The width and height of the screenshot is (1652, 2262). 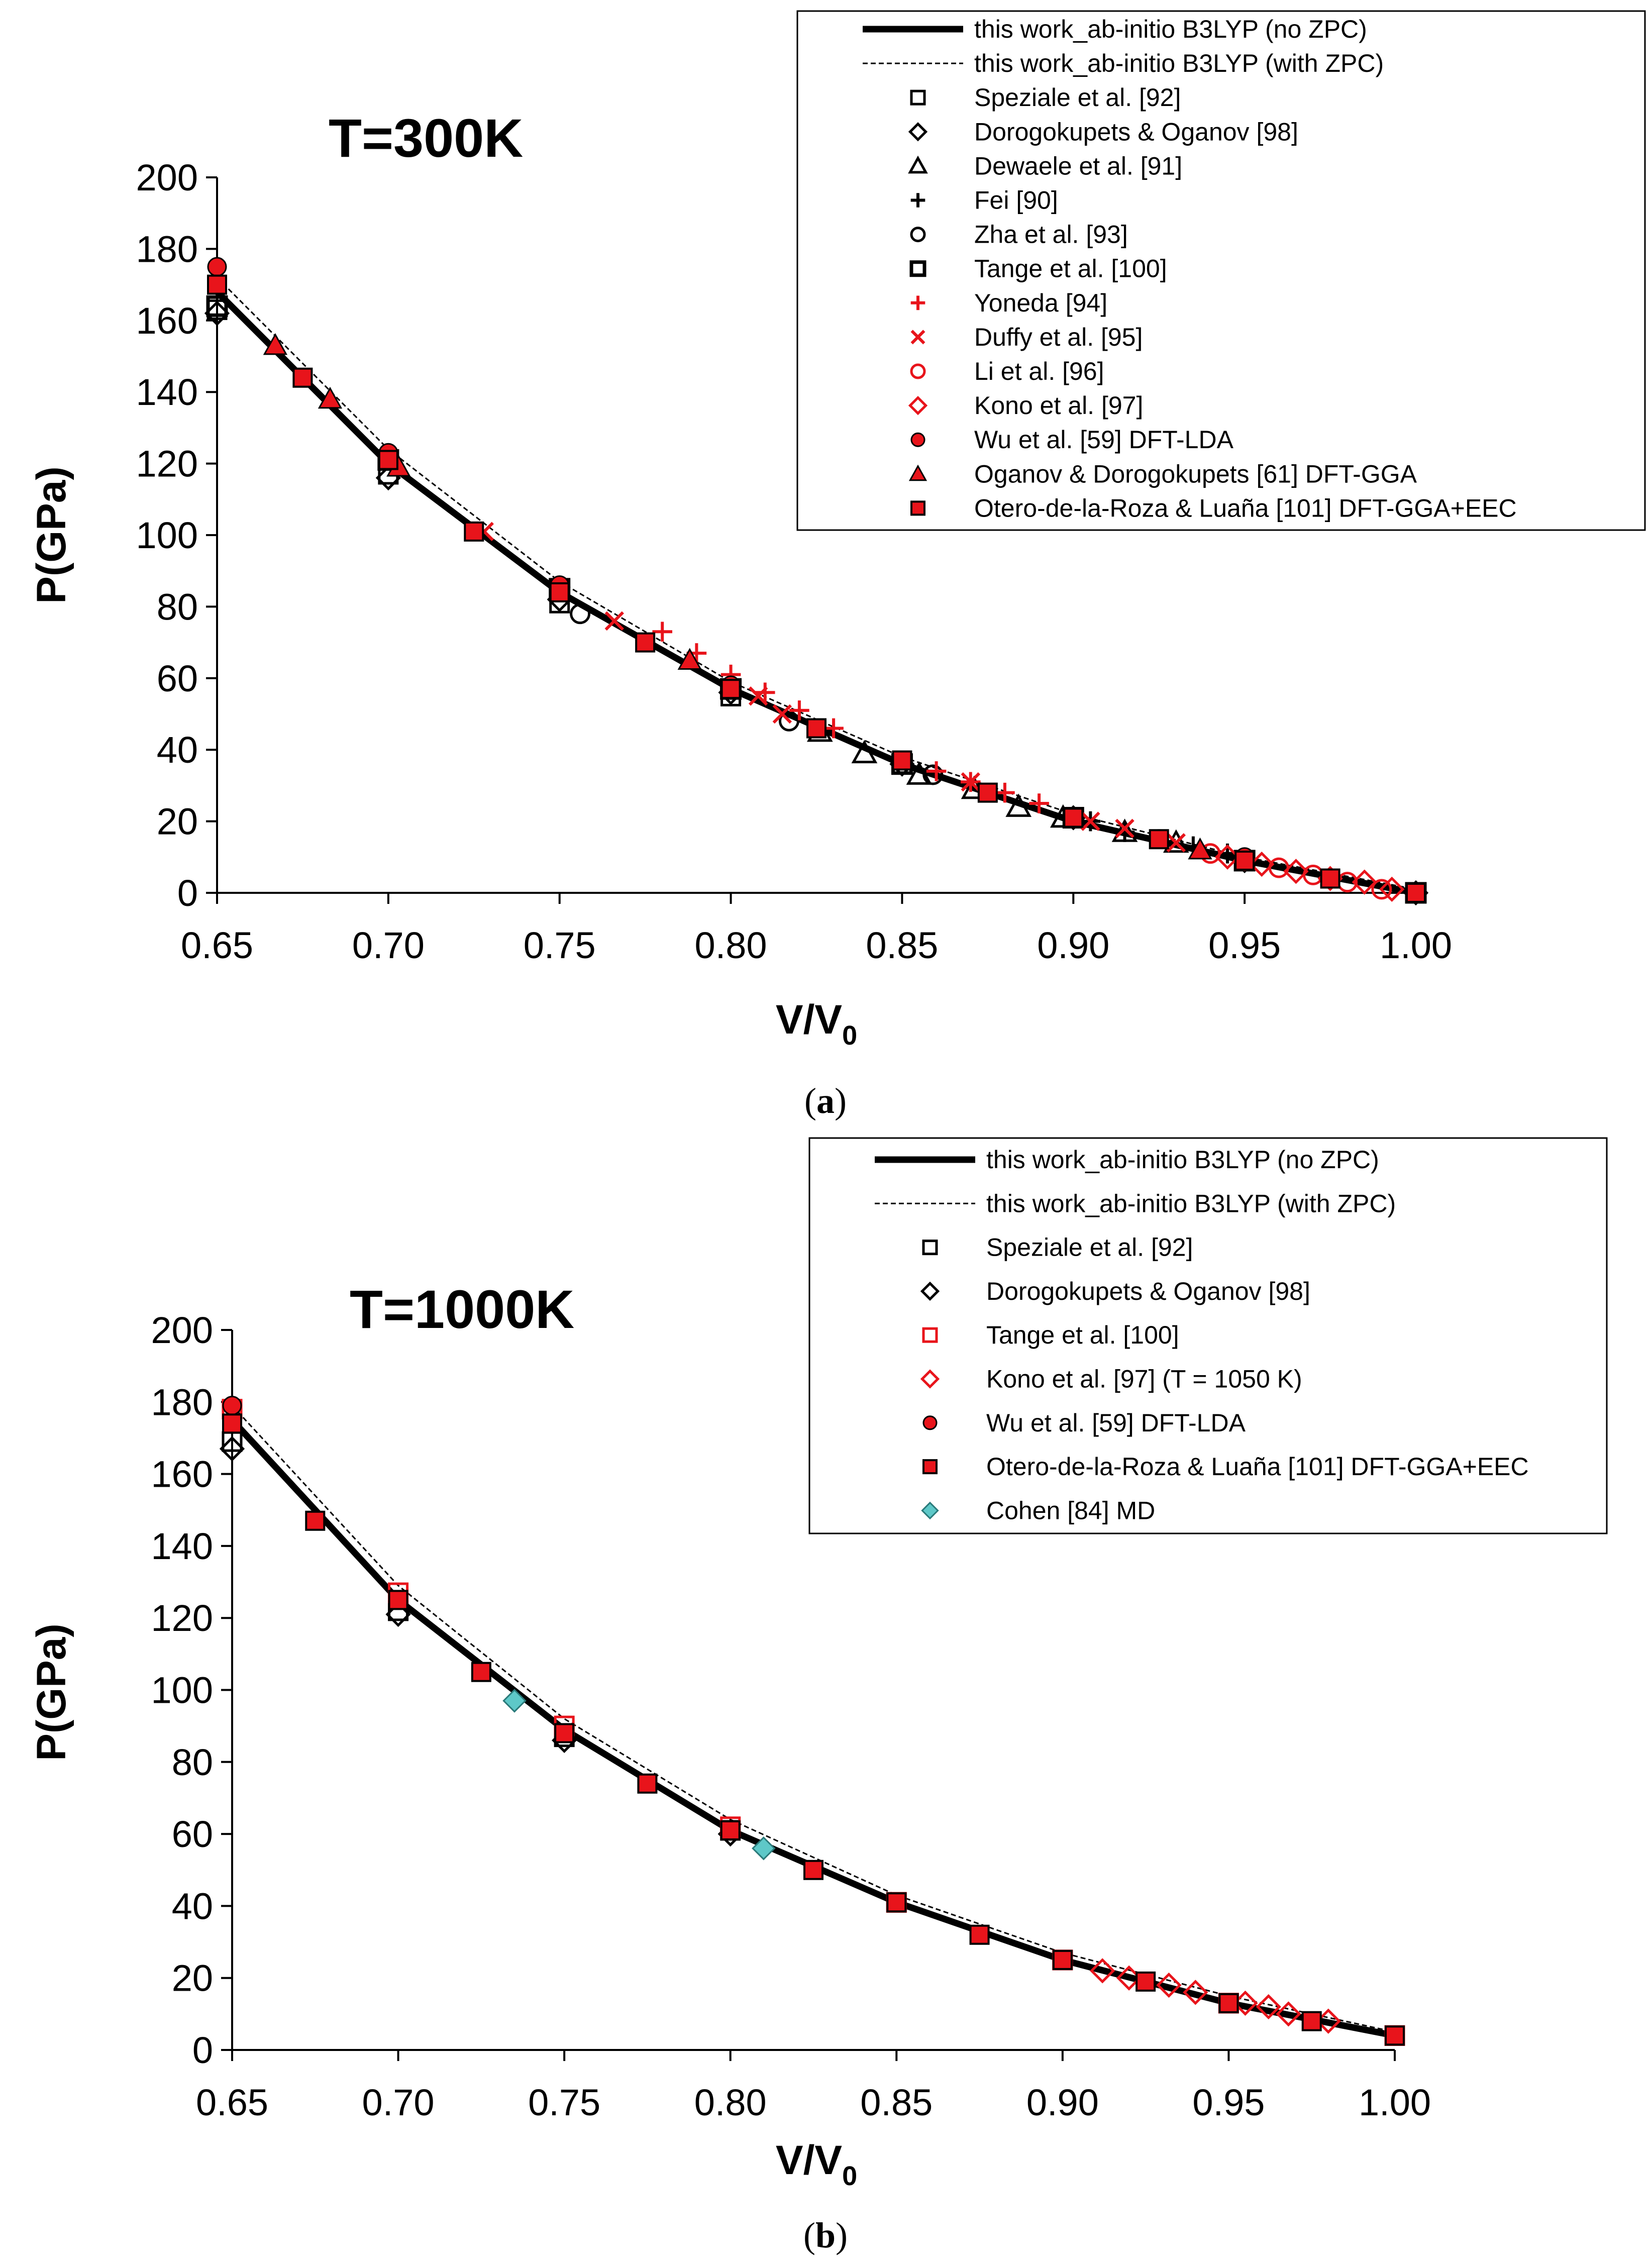 I want to click on x-axis-title-main: V/V, so click(x=809, y=2160).